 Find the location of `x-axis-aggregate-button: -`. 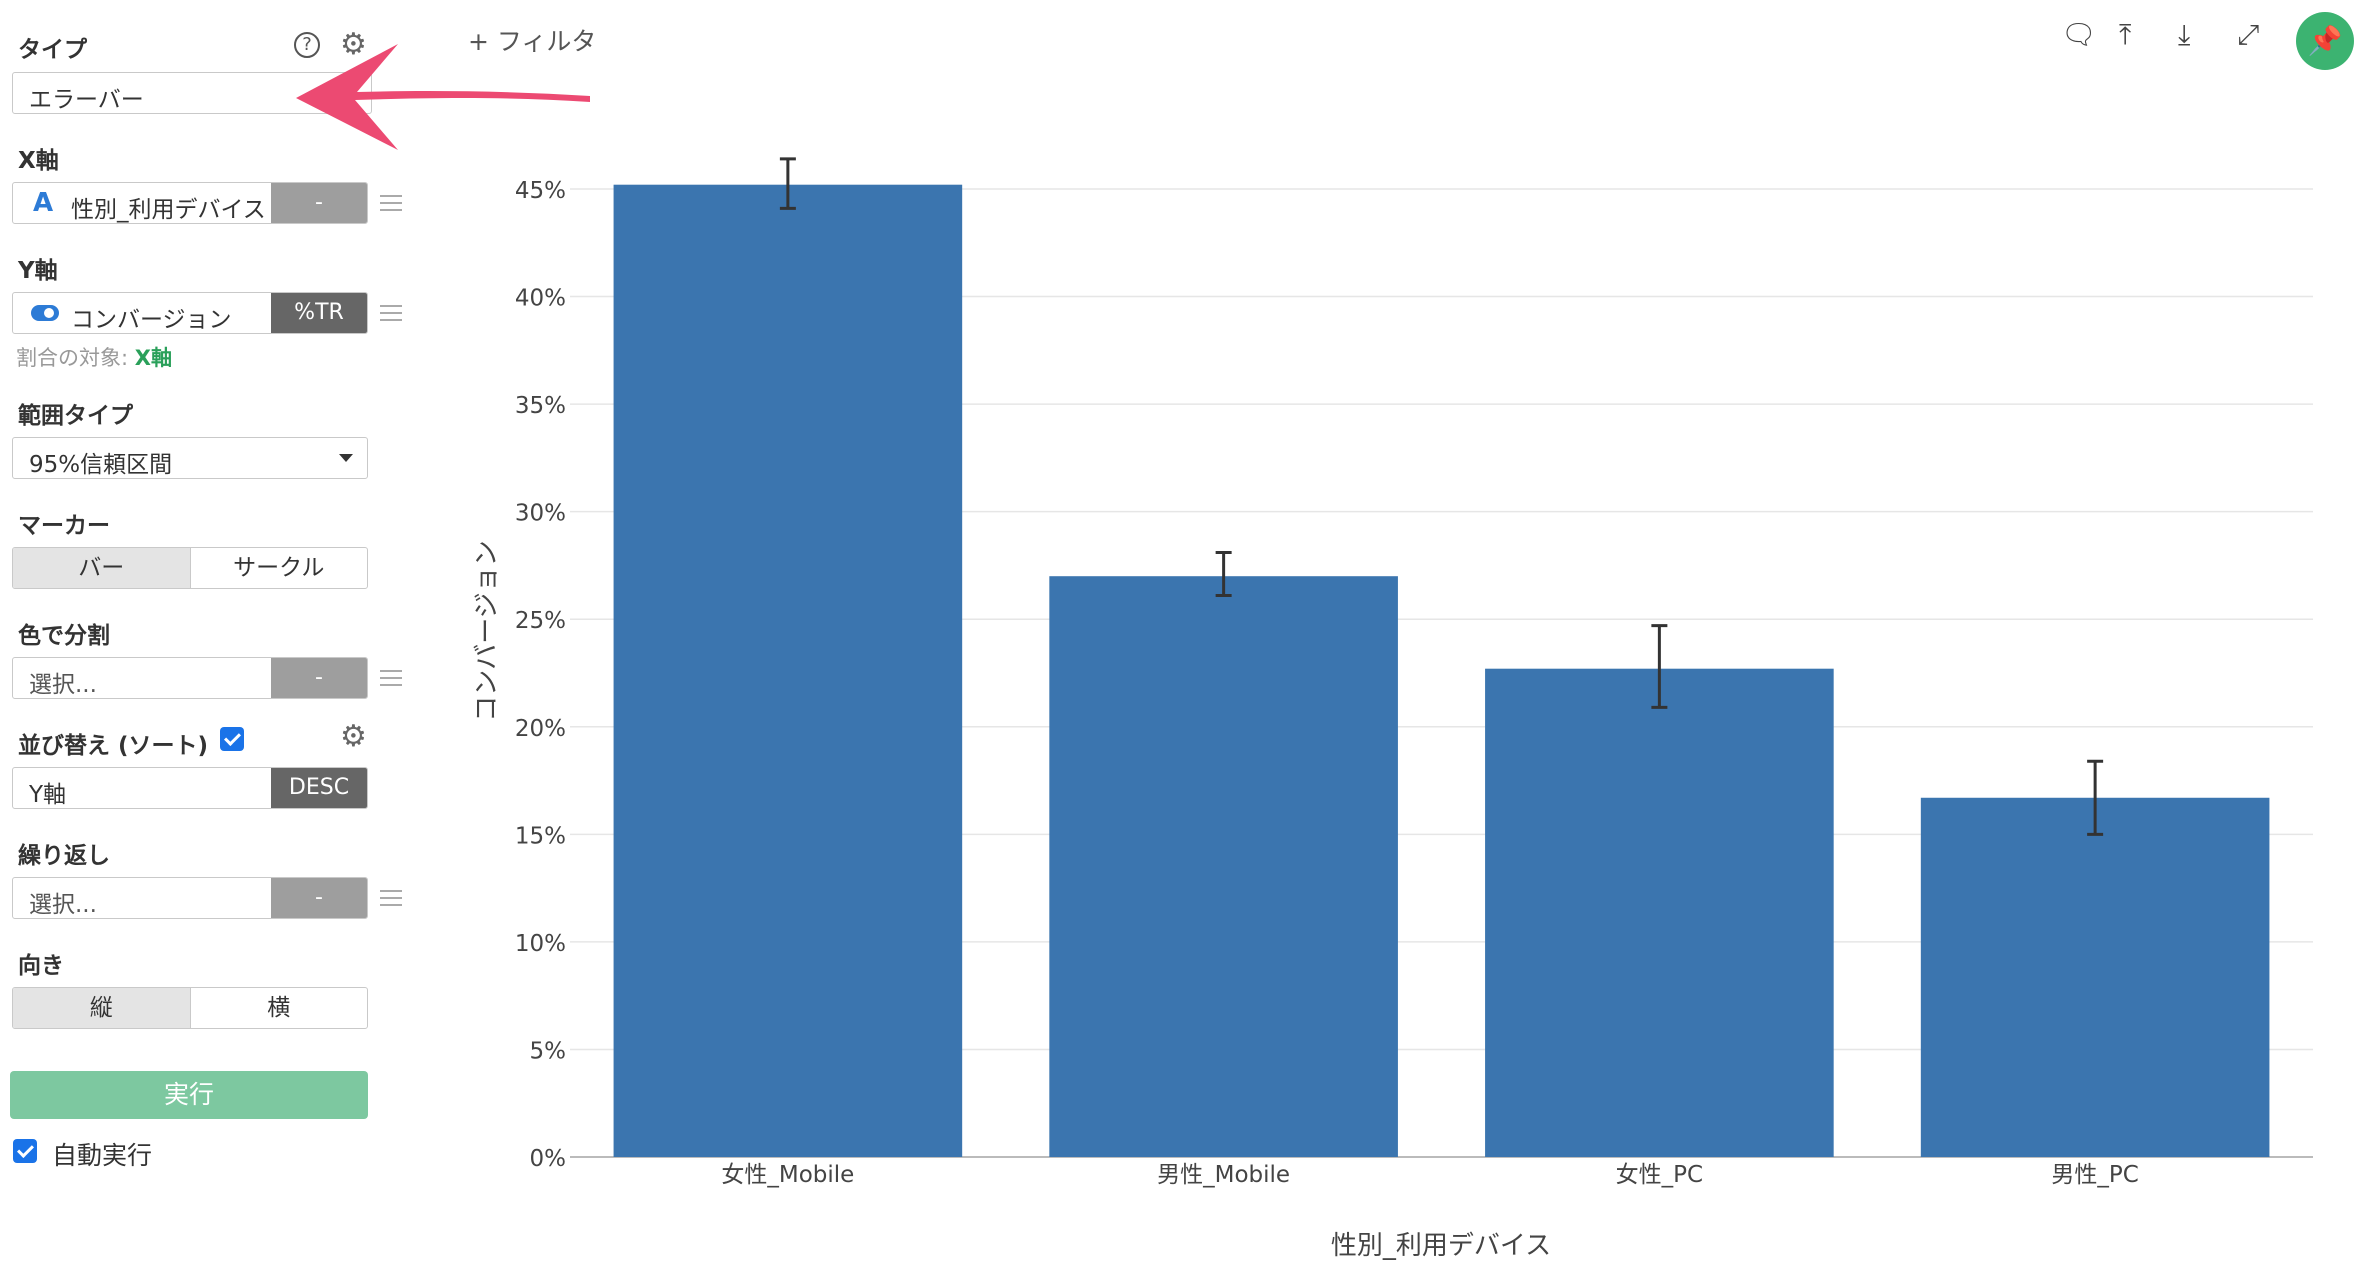

x-axis-aggregate-button: - is located at coordinates (319, 203).